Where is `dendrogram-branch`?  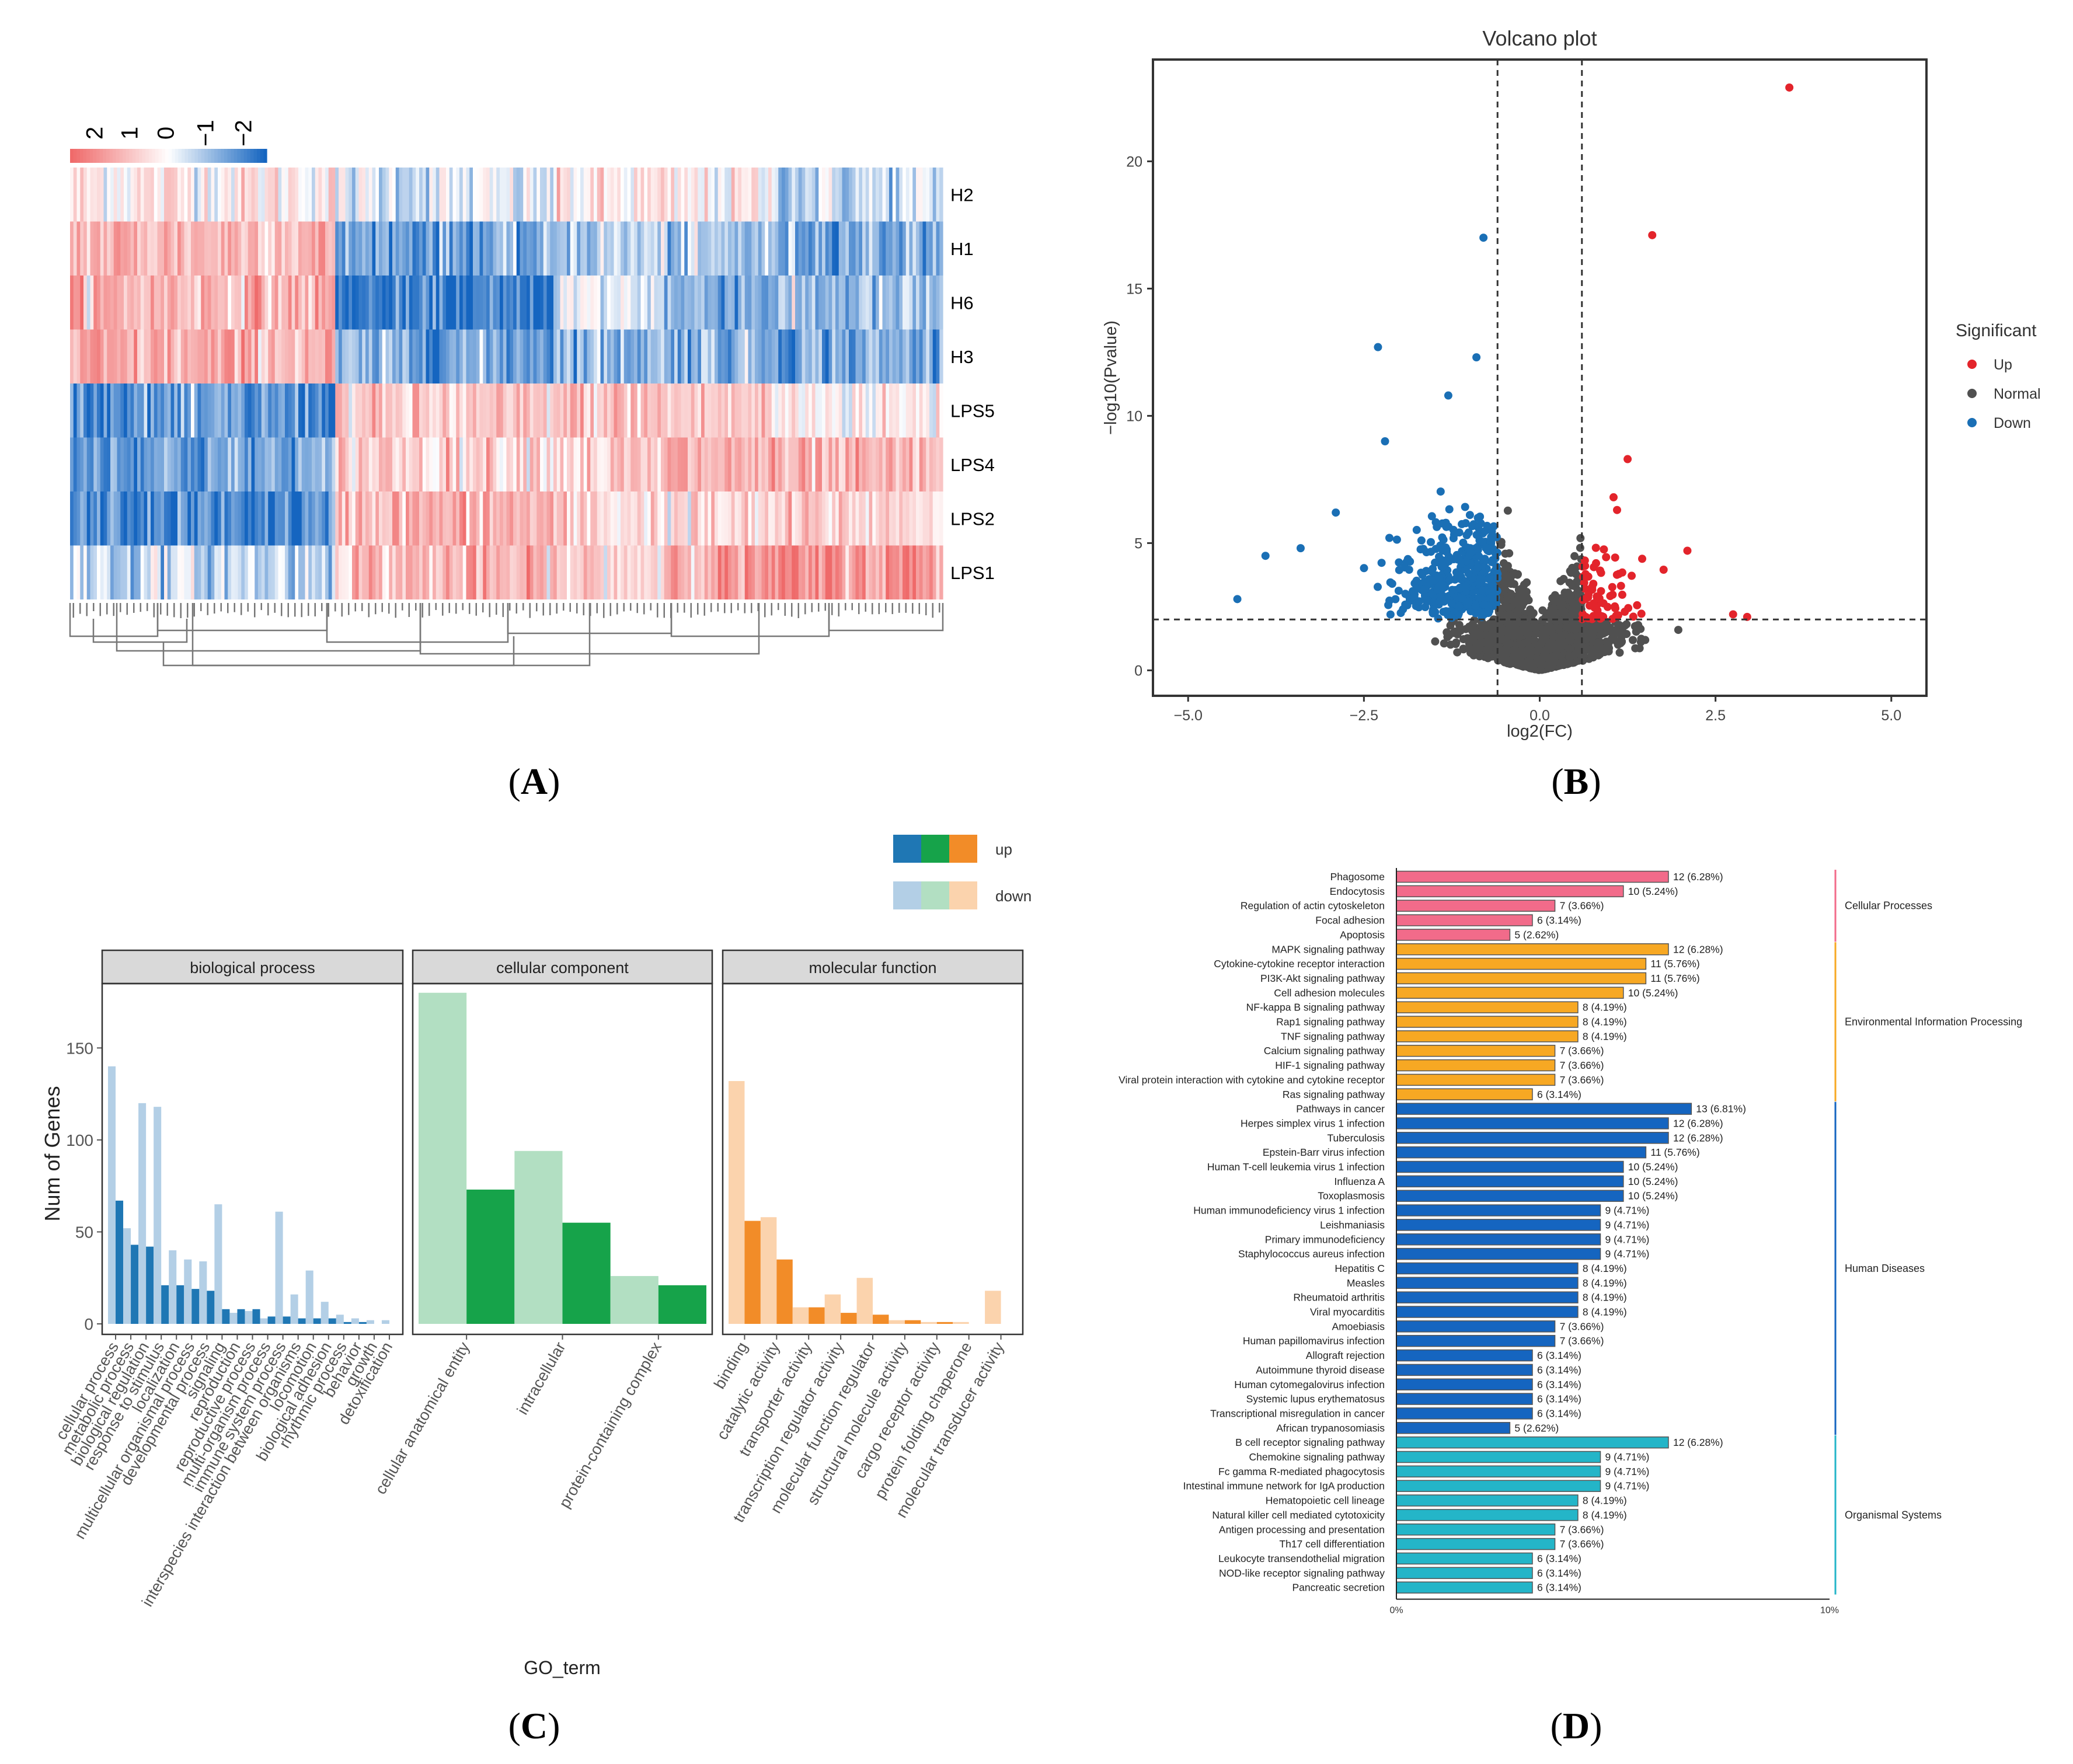
dendrogram-branch is located at coordinates (886, 617).